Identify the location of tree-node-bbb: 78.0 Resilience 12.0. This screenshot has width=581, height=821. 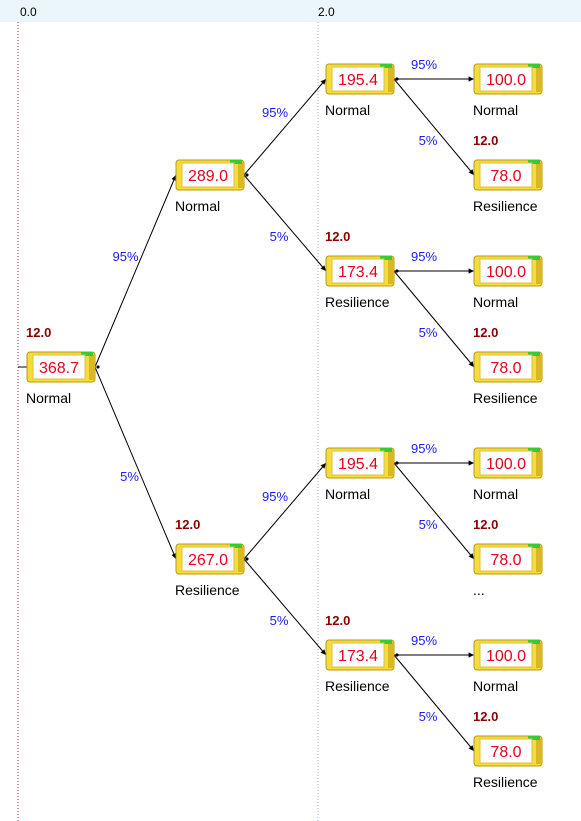
(508, 749).